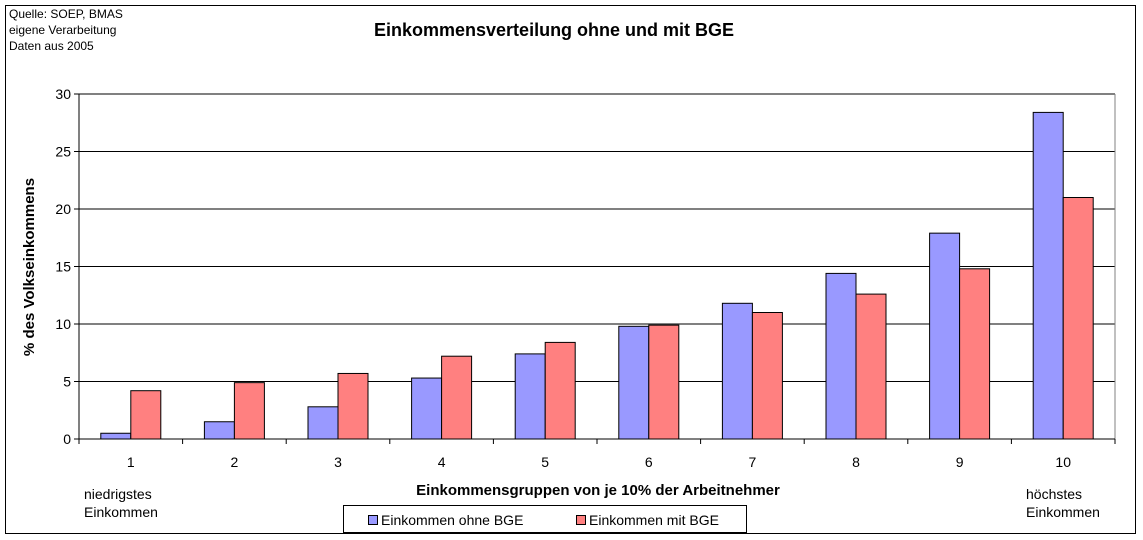 This screenshot has height=540, width=1143. What do you see at coordinates (545, 462) in the screenshot?
I see `x-tick-label-5: 5` at bounding box center [545, 462].